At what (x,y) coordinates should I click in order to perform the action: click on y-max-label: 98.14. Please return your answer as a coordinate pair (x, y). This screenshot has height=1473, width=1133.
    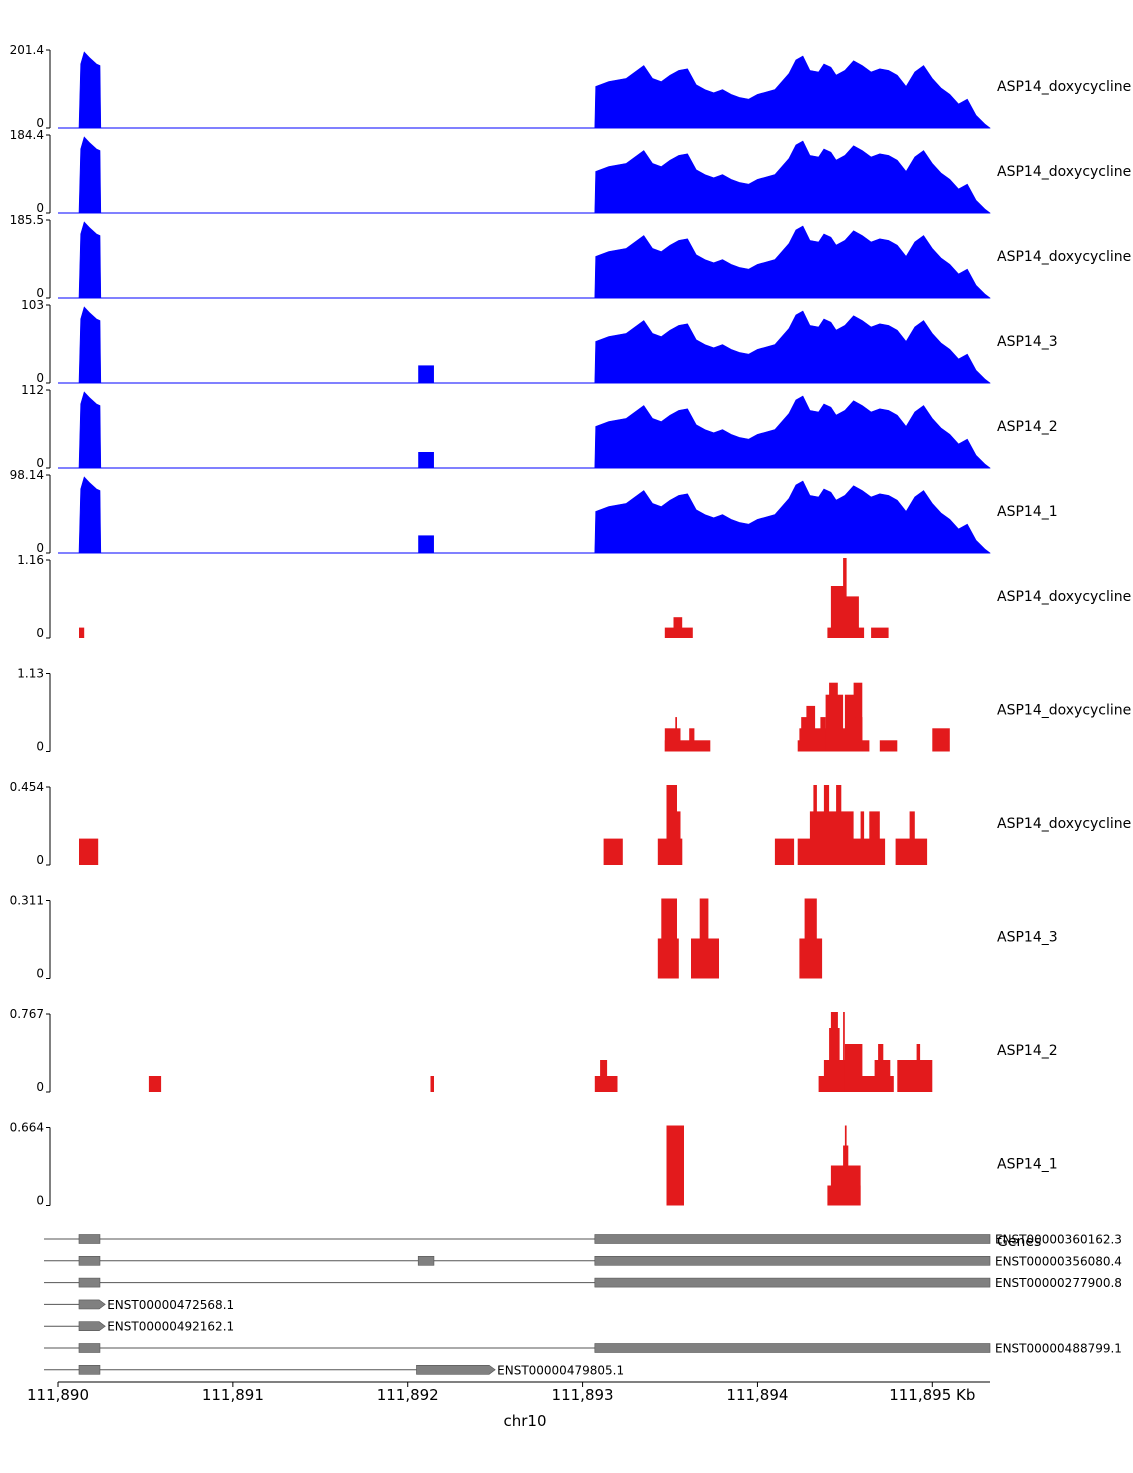
    Looking at the image, I should click on (27, 475).